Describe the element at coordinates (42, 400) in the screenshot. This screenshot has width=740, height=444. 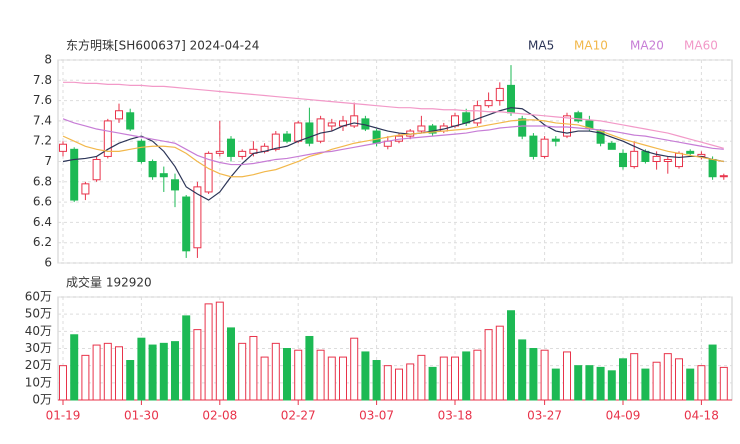
I see `y-tick-label: 0万` at that location.